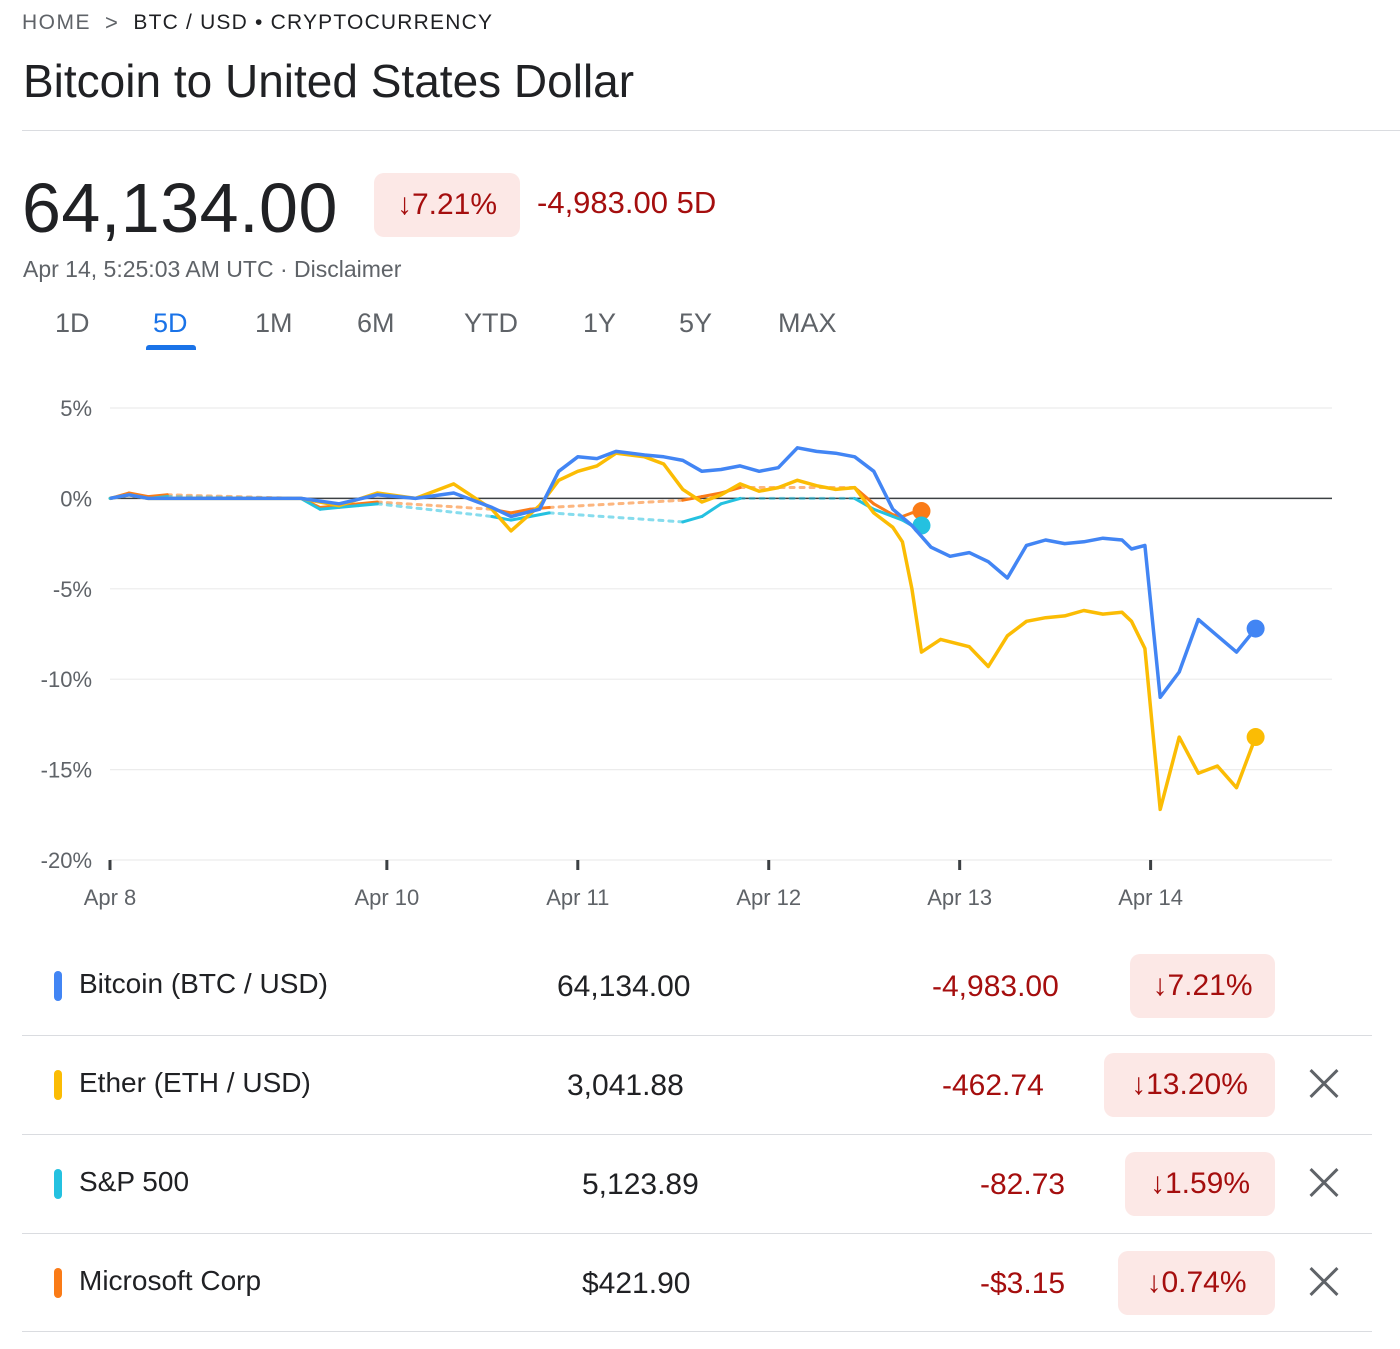  I want to click on row-name: Microsoft Corp, so click(170, 1280).